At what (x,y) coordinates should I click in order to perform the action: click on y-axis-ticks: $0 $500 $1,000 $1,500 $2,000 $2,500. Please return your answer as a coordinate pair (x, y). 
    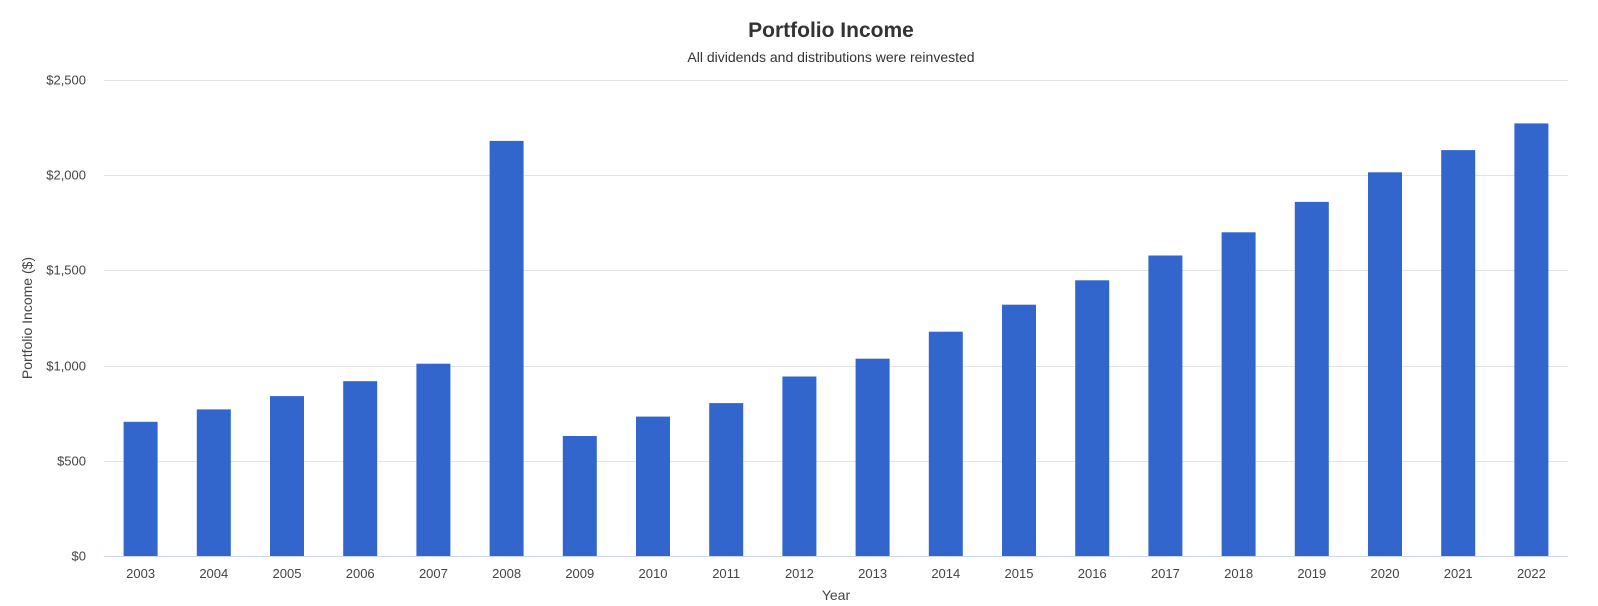
    Looking at the image, I should click on (66, 318).